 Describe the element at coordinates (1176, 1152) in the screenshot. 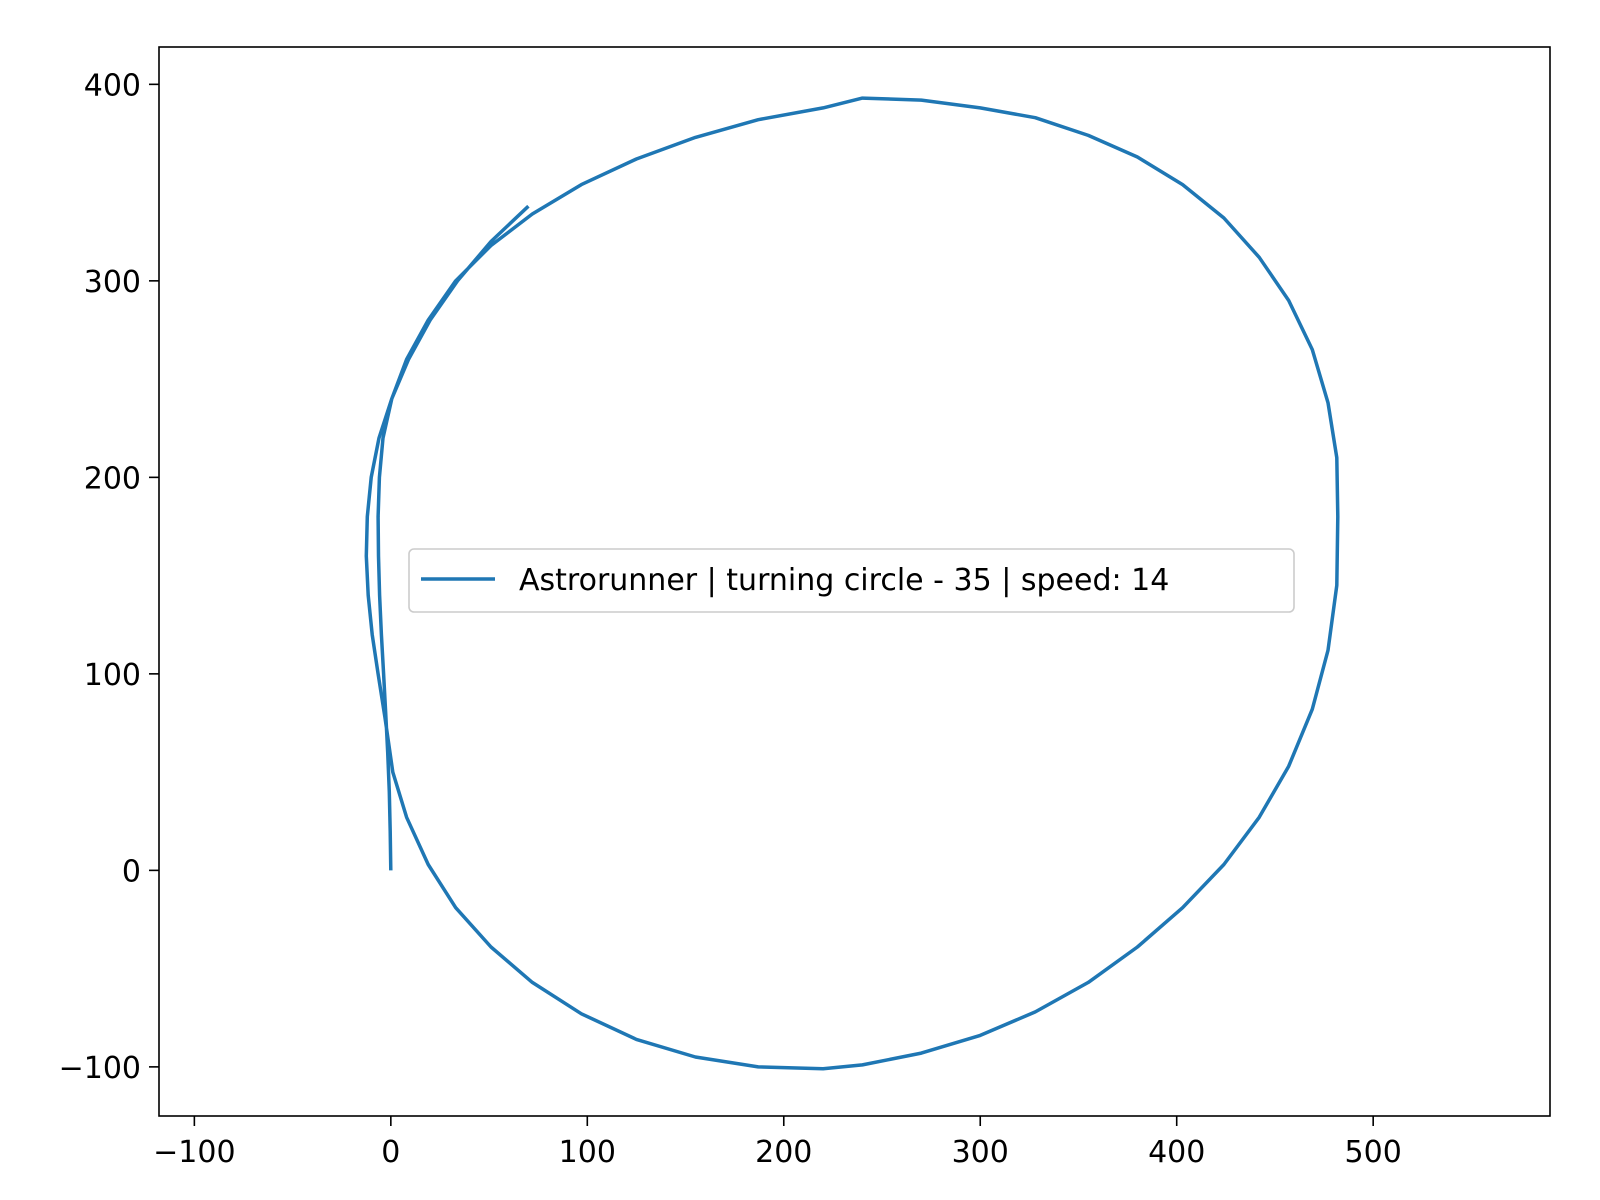

I see `x-tick-label: 400` at that location.